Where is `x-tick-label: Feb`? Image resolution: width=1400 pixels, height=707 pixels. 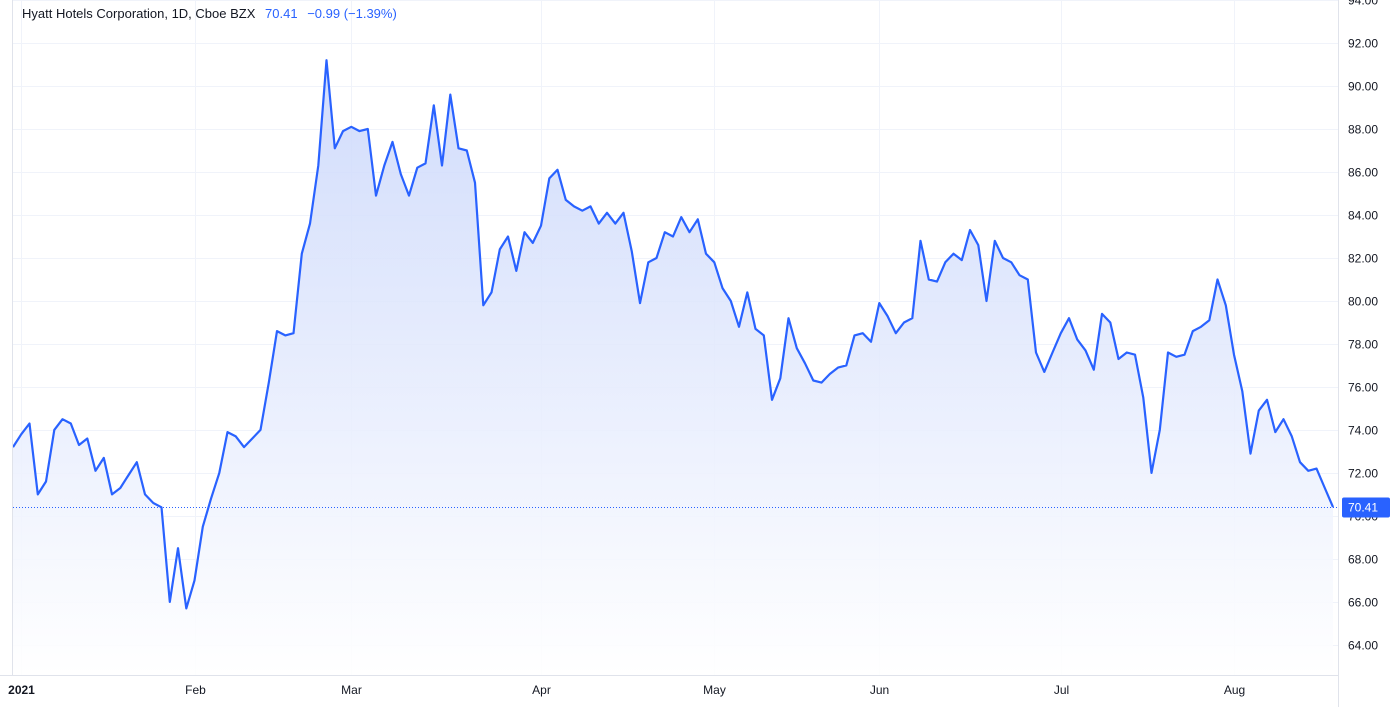 x-tick-label: Feb is located at coordinates (195, 690).